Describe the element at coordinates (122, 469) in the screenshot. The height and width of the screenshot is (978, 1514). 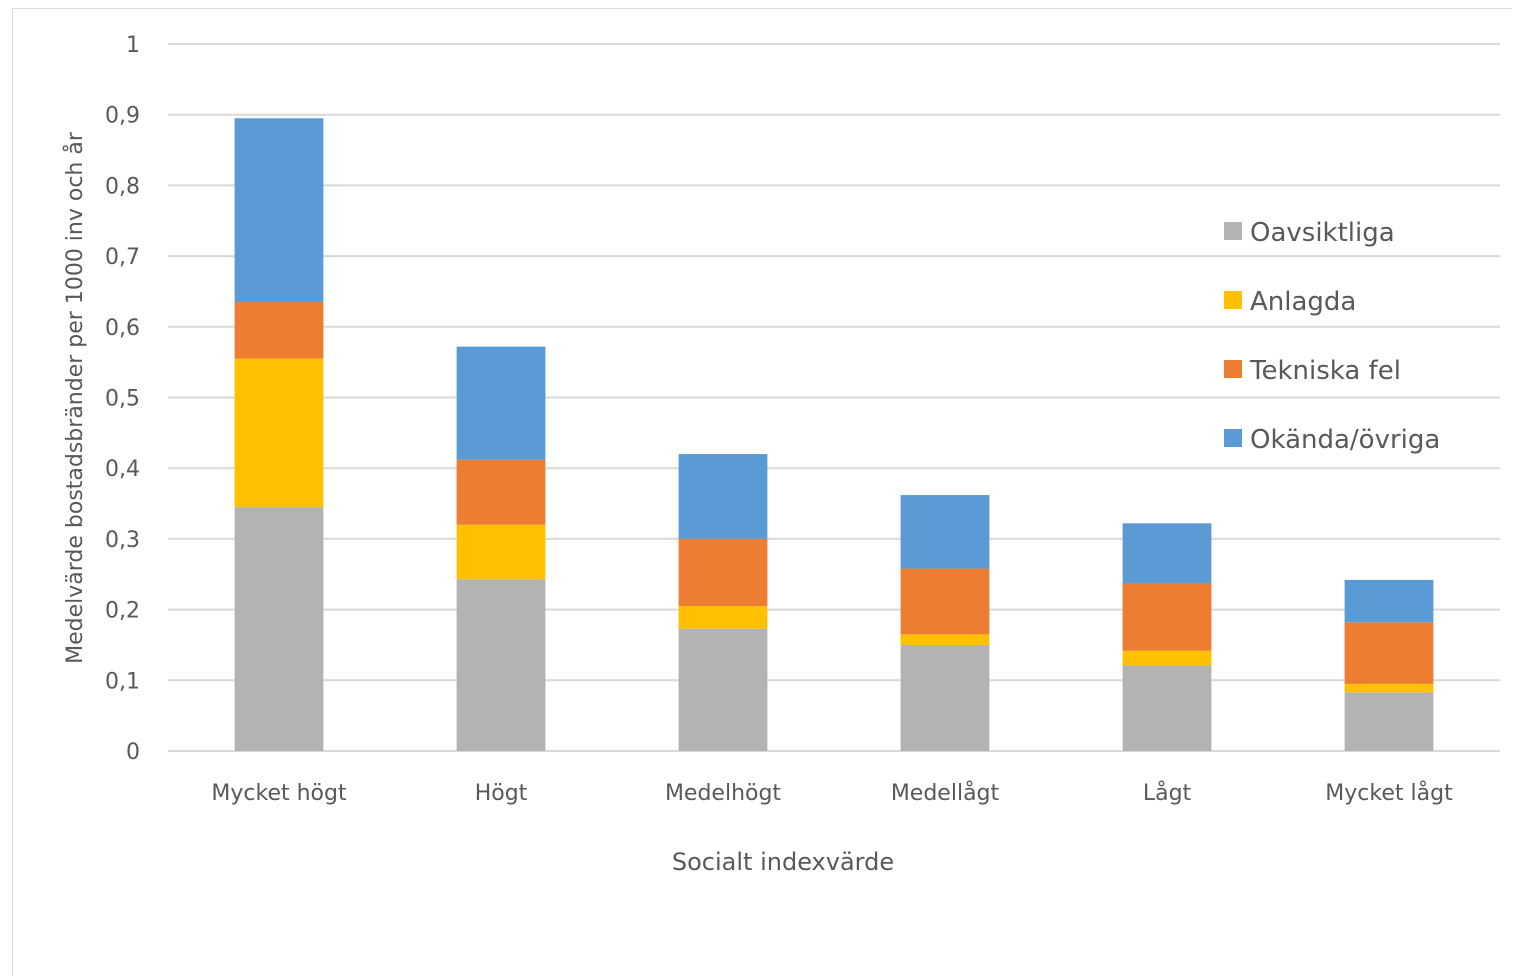
I see `y-tick-label: 0,4` at that location.